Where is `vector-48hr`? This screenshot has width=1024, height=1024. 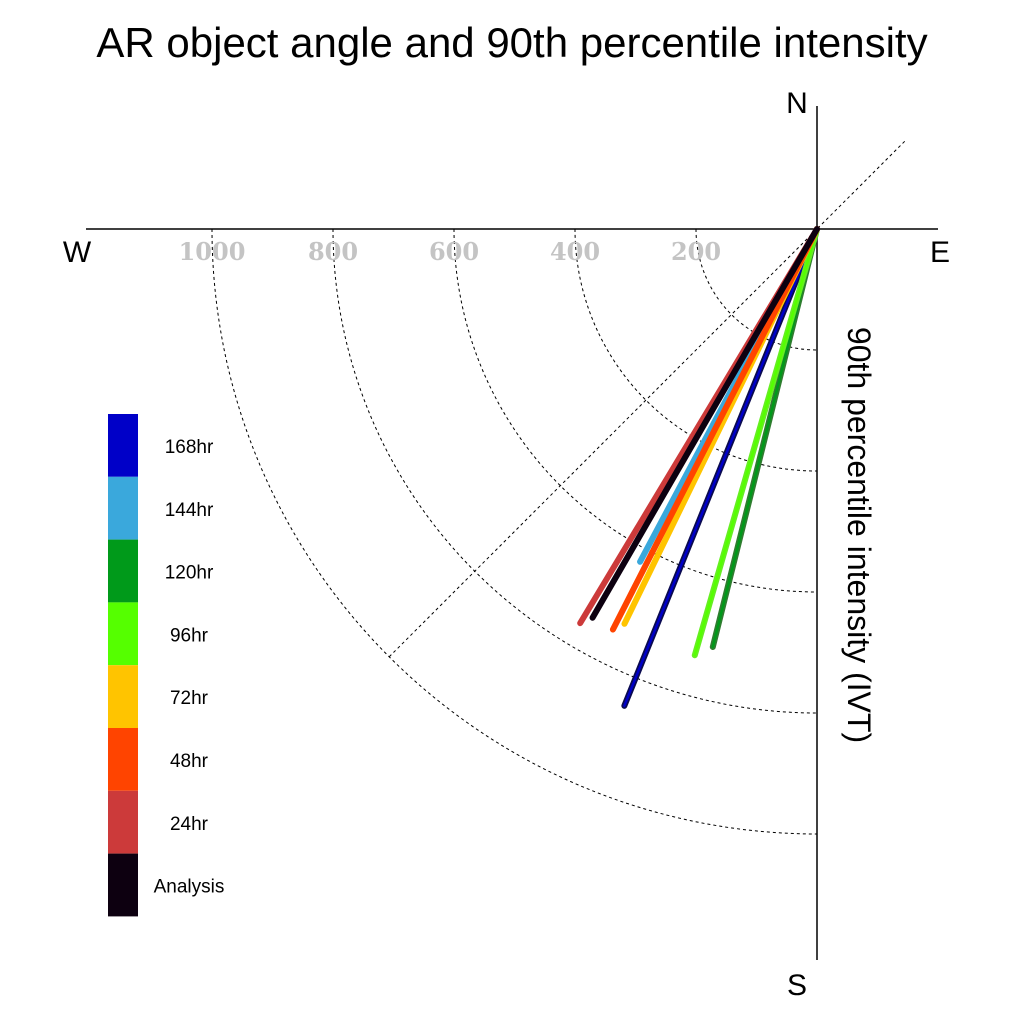 vector-48hr is located at coordinates (715, 429).